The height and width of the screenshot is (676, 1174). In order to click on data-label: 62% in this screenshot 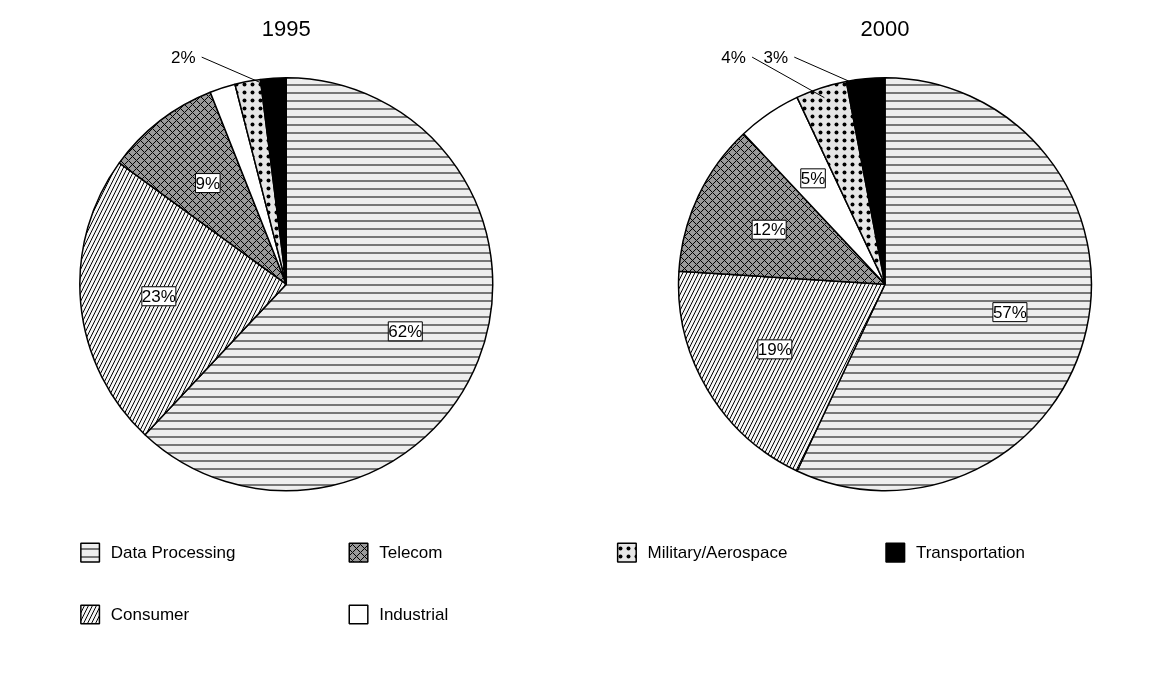, I will do `click(405, 331)`.